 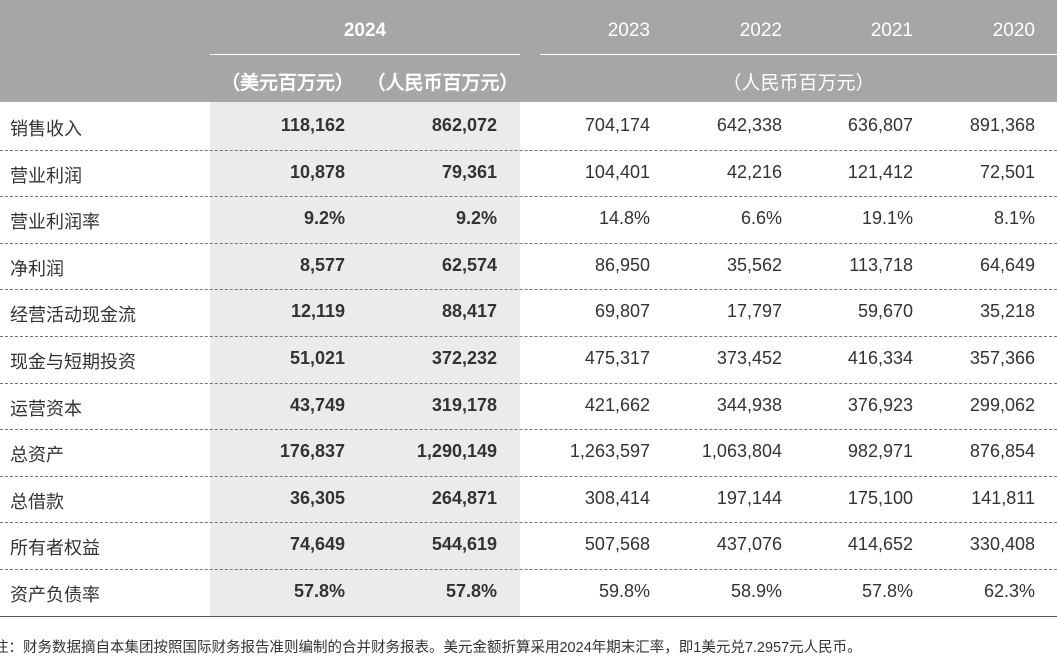 I want to click on cell: 62,574, so click(x=469, y=264).